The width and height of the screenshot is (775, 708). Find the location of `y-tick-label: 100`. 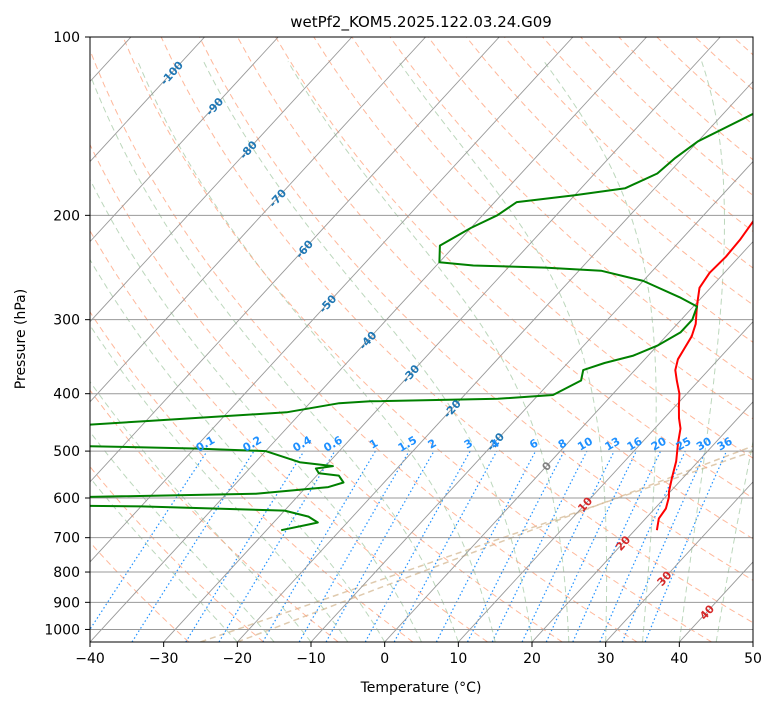

y-tick-label: 100 is located at coordinates (66, 38).